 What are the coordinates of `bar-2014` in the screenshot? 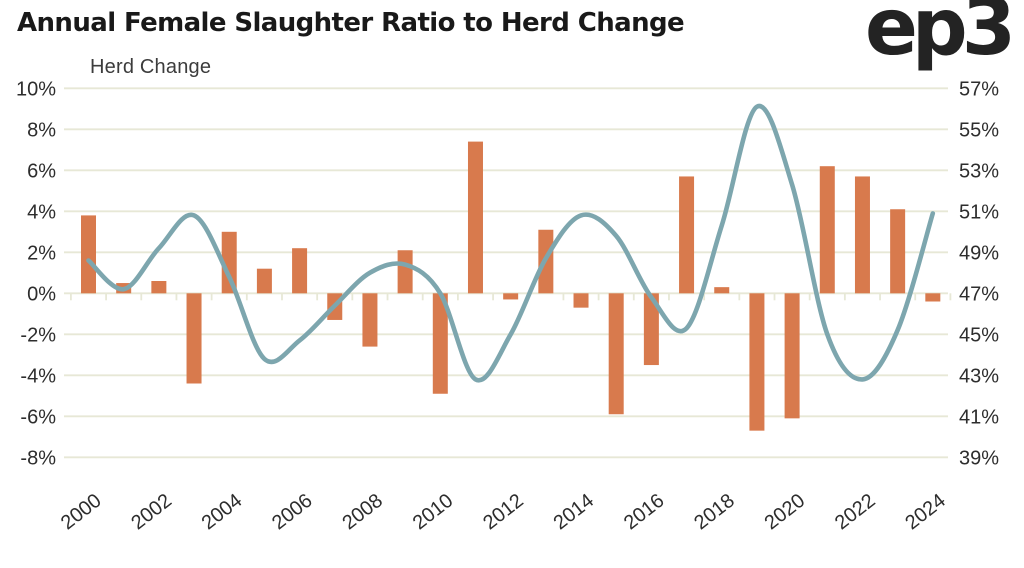 It's located at (581, 300).